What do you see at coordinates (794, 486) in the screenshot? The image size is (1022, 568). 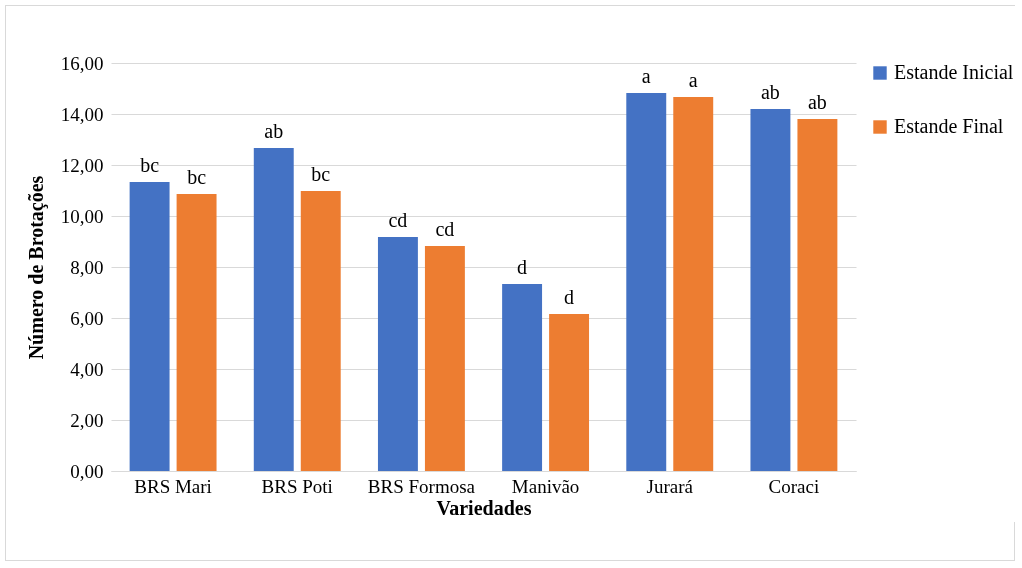 I see `x-tick-label: Coraci` at bounding box center [794, 486].